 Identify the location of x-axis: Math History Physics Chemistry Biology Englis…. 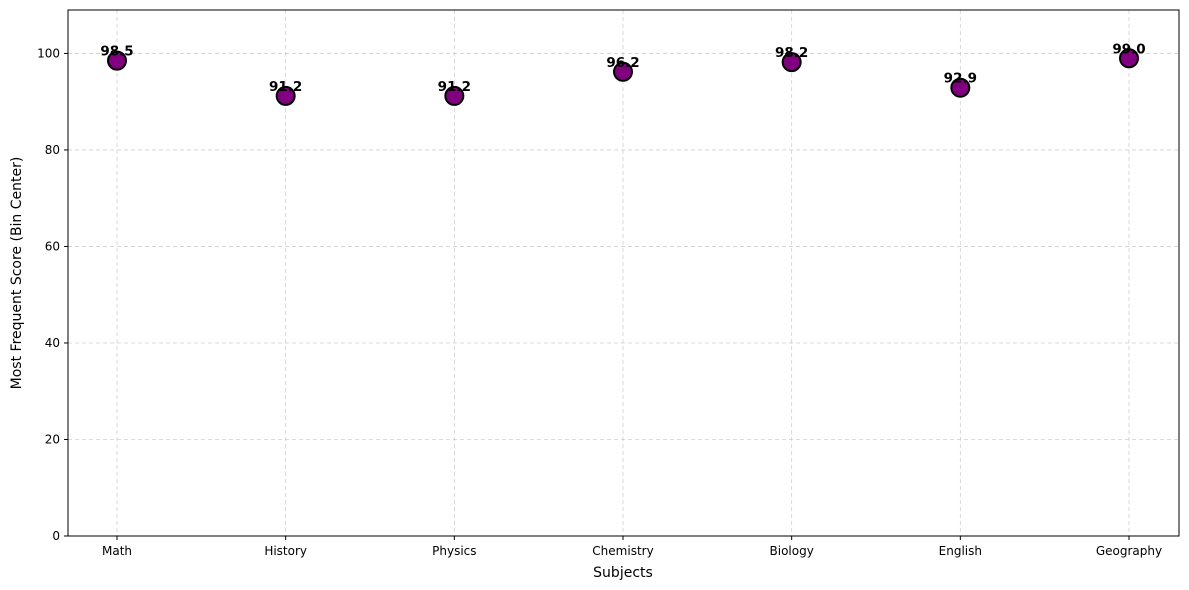
(632, 547).